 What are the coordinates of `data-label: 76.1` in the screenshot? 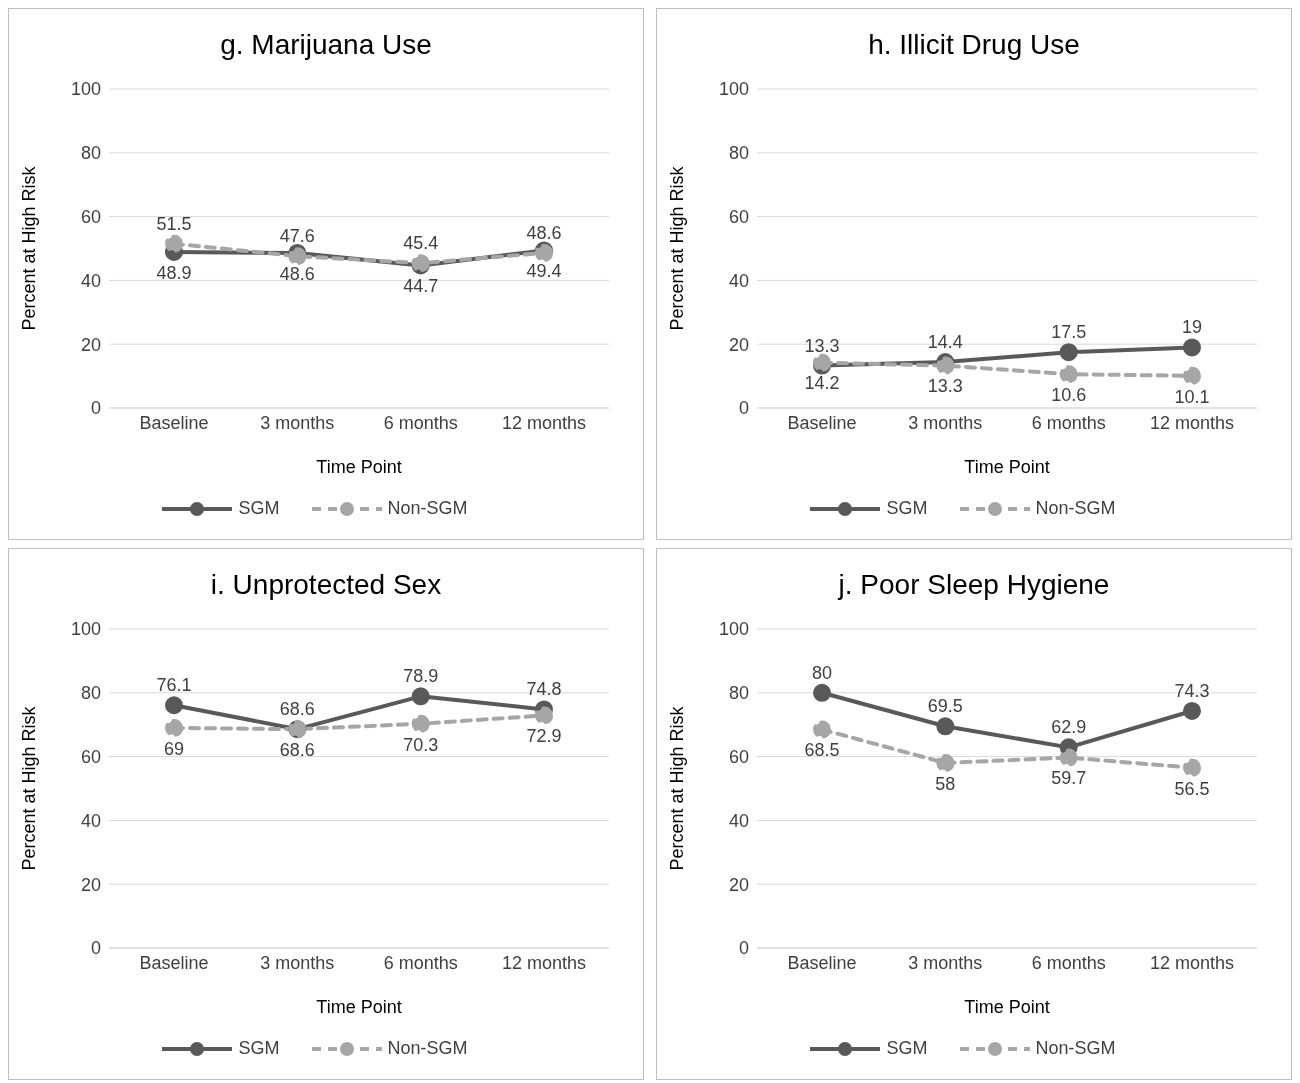 It's located at (174, 685).